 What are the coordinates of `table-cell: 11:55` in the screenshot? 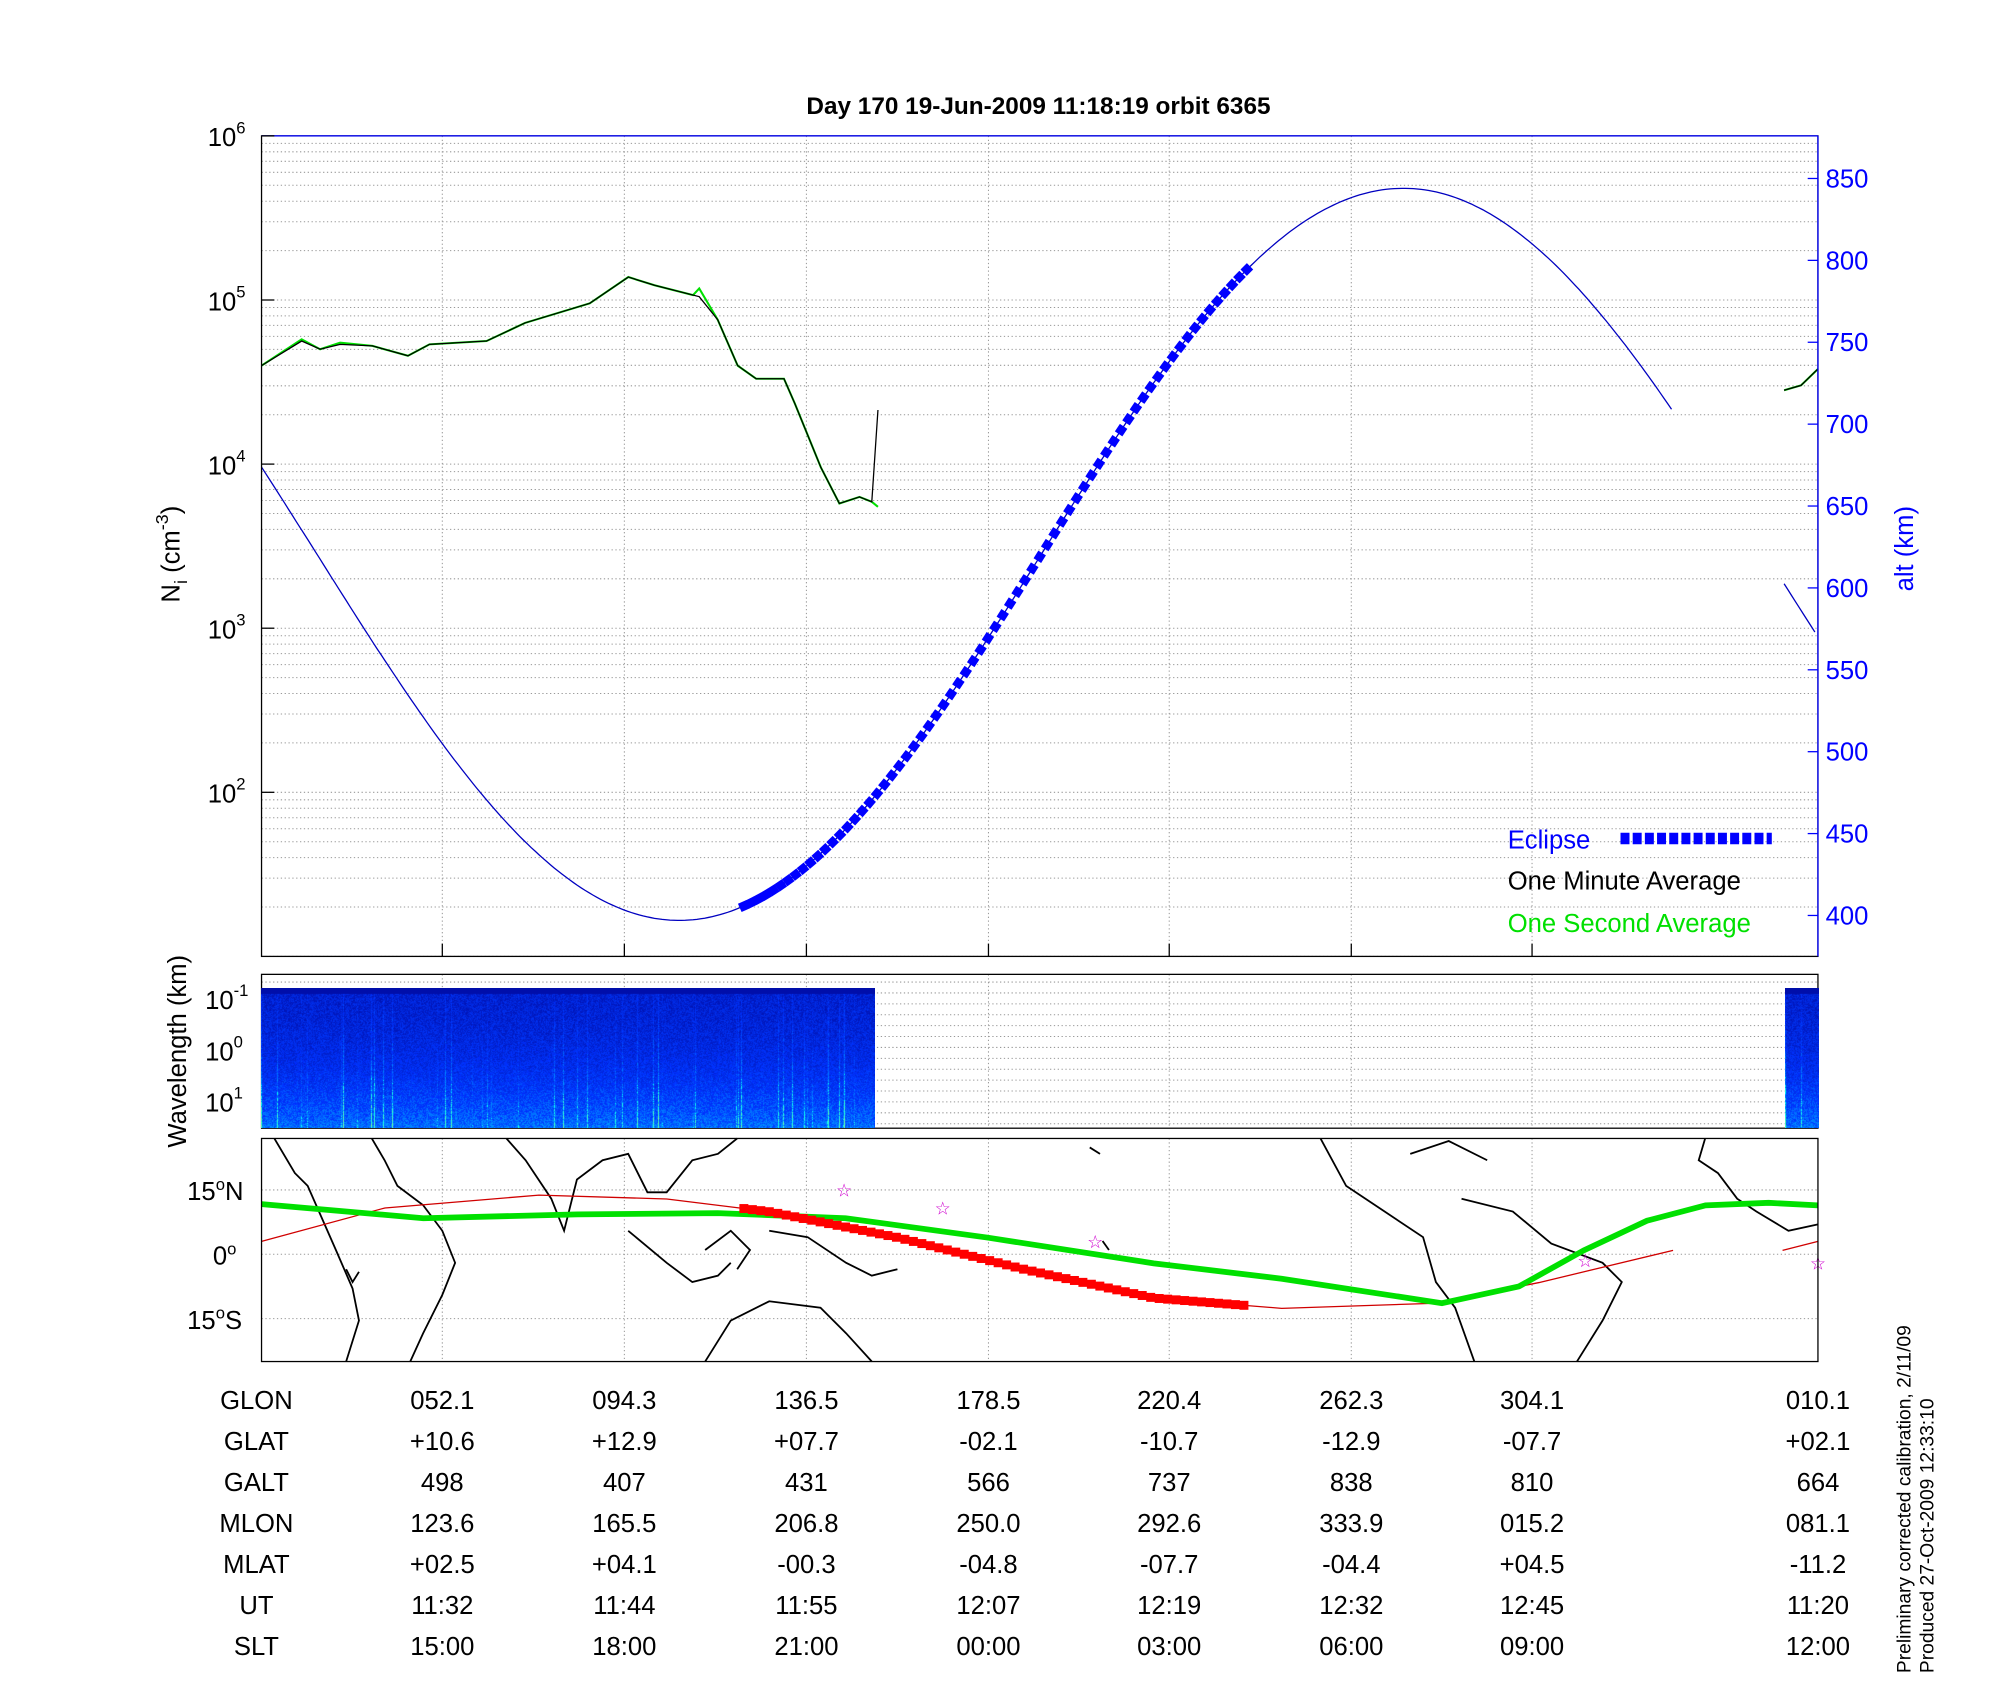 It's located at (806, 1606).